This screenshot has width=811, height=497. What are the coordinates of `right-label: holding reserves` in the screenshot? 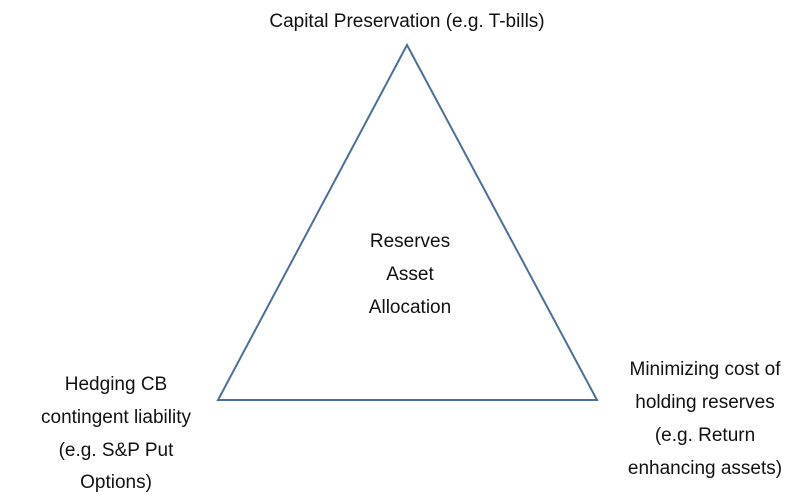 It's located at (704, 402).